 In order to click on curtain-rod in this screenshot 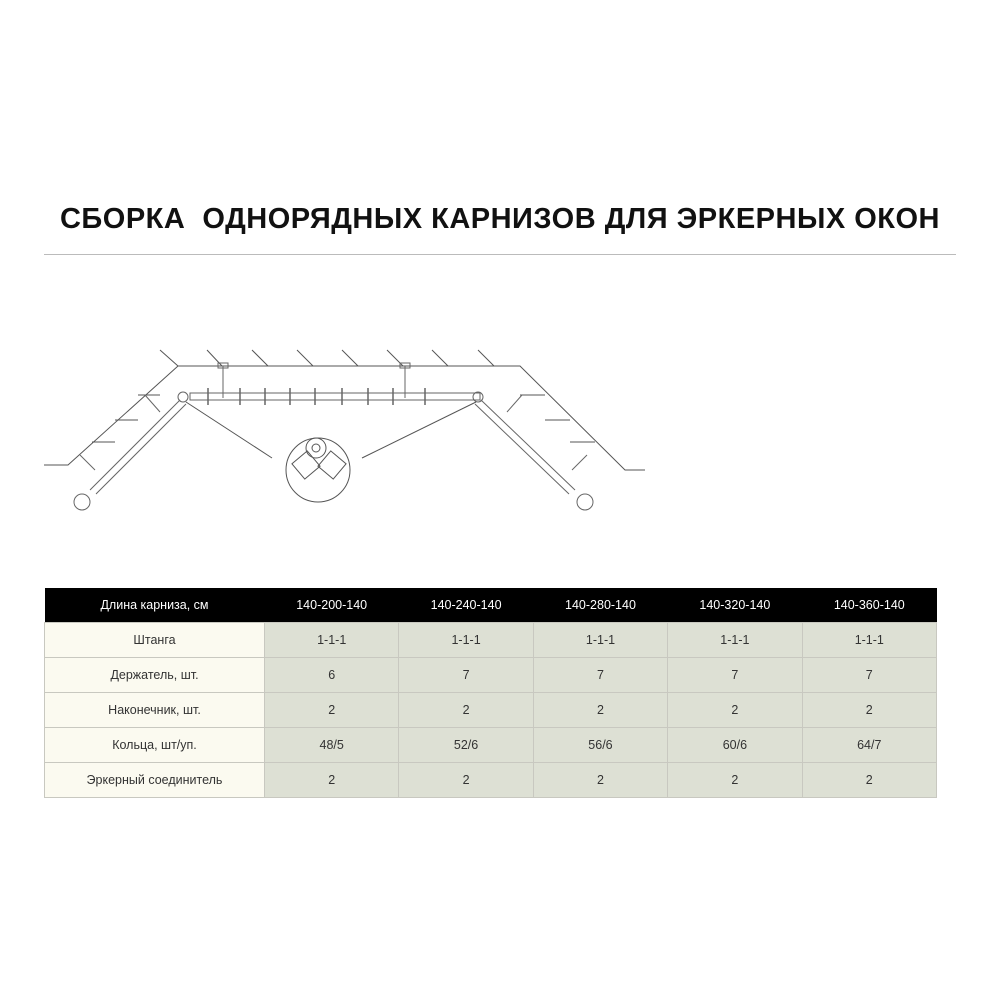, I will do `click(333, 436)`.